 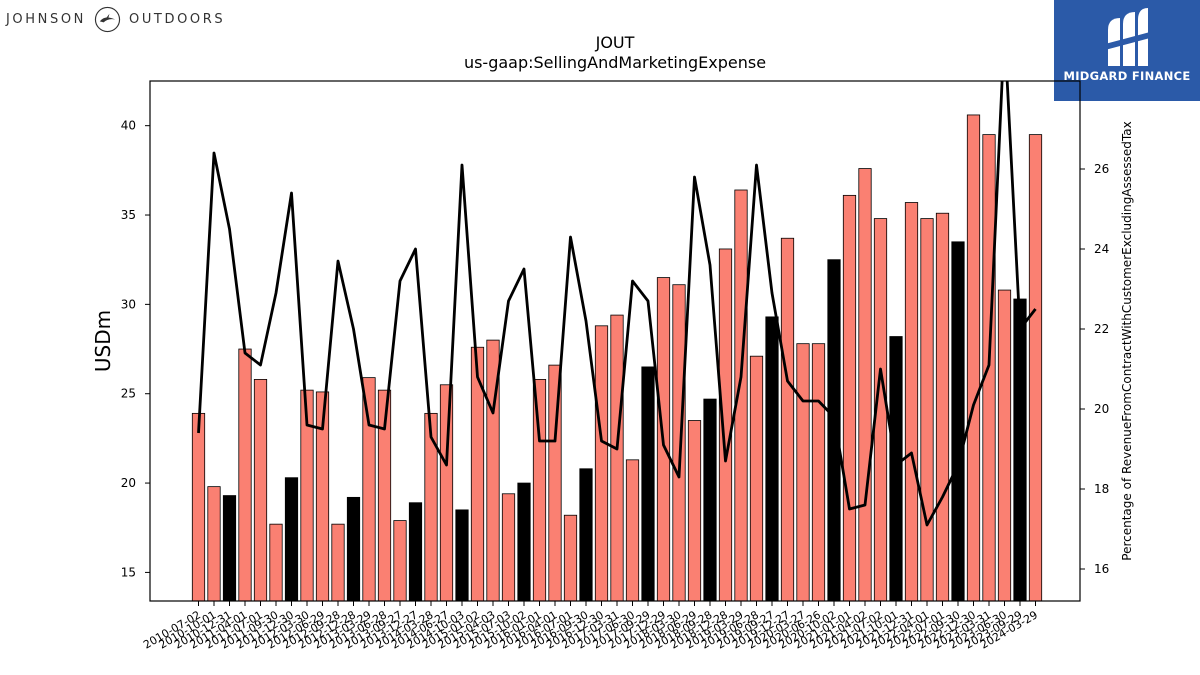 What do you see at coordinates (107, 19) in the screenshot?
I see `bird-emblem-icon` at bounding box center [107, 19].